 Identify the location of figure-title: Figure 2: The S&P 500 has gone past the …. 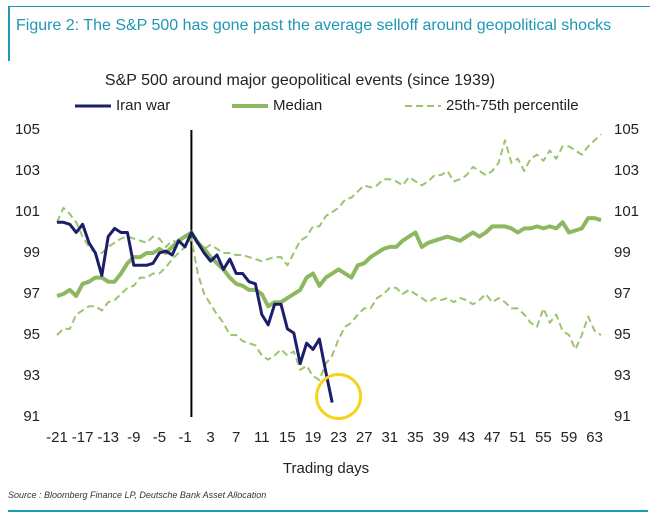
(314, 25).